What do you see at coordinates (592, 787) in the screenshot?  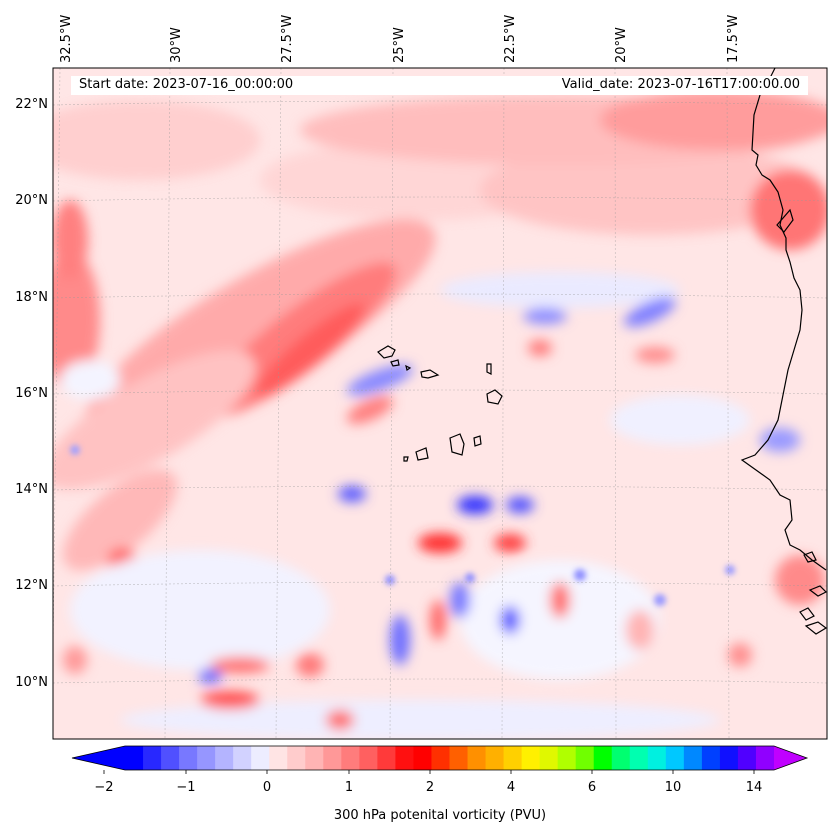 I see `colorbar-tick-label: 6` at bounding box center [592, 787].